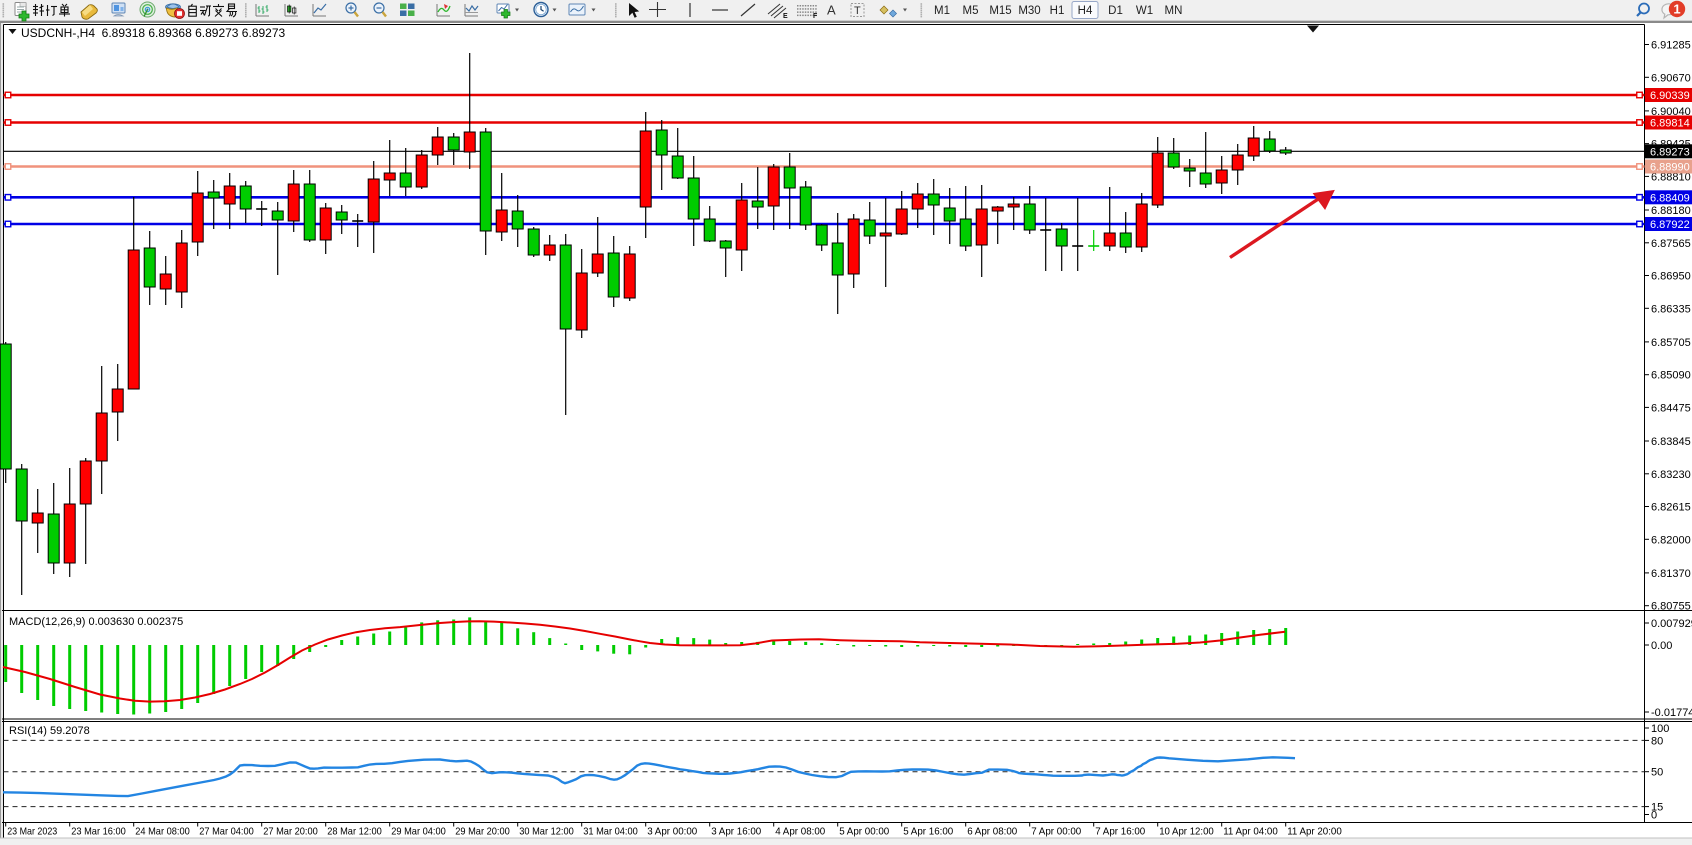 The height and width of the screenshot is (845, 1692). Describe the element at coordinates (1671, 78) in the screenshot. I see `svg-text: 6.90670` at that location.